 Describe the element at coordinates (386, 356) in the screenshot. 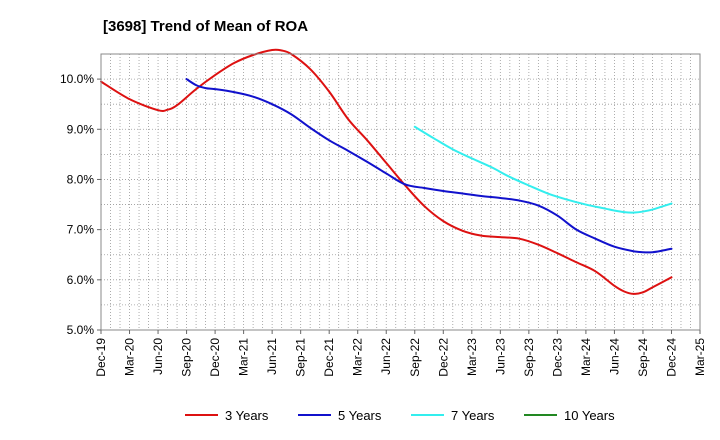

I see `x-tick-label: Jun-22` at that location.